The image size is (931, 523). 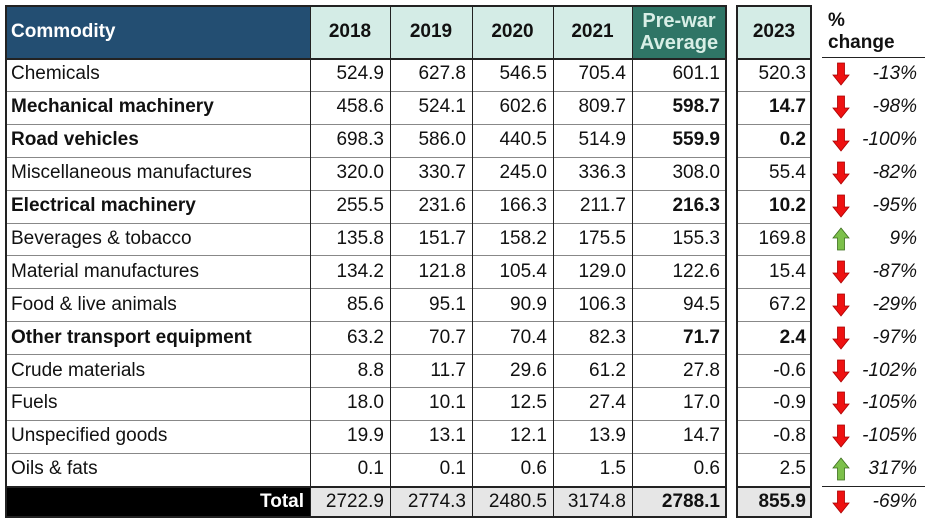 I want to click on cell-value: 134.2, so click(x=360, y=271).